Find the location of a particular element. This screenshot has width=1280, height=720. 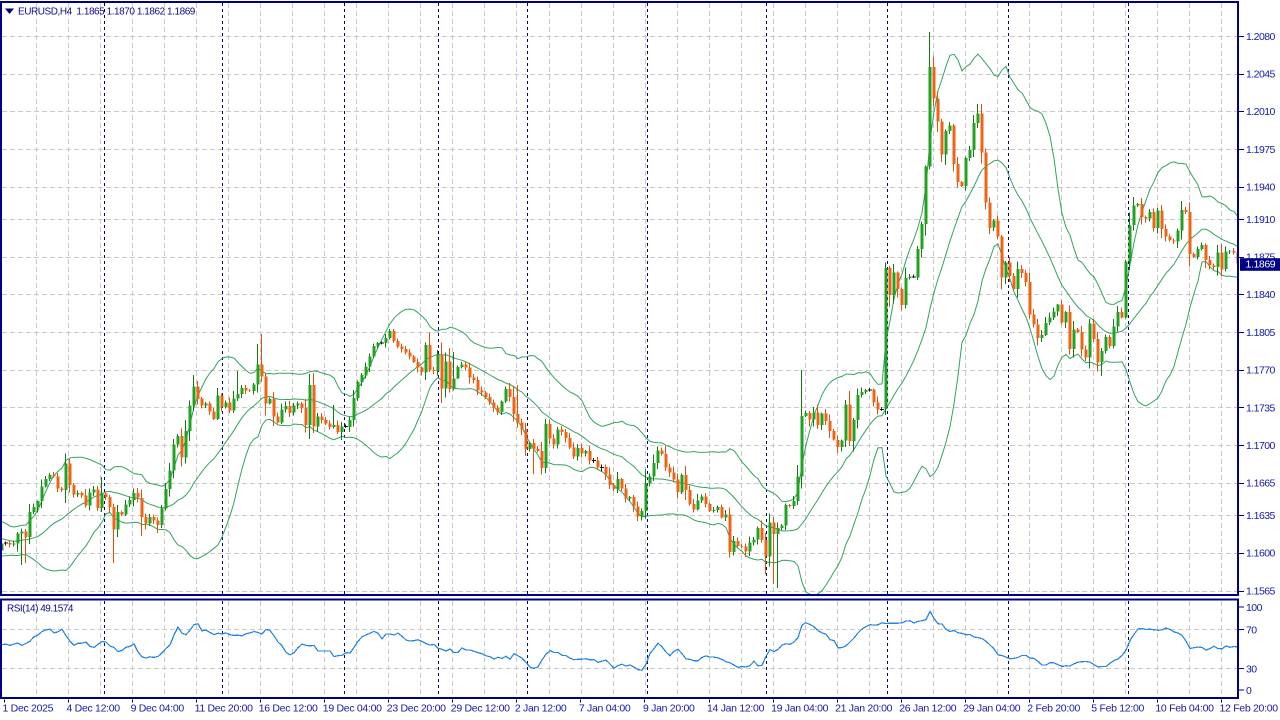

svg-text: 23 Dec 20:00 is located at coordinates (416, 709).